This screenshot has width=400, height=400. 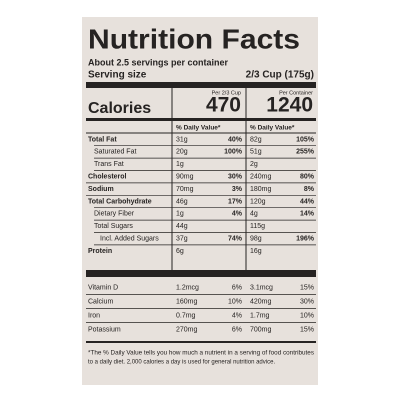 I want to click on amount: 0.7mg, so click(x=186, y=315).